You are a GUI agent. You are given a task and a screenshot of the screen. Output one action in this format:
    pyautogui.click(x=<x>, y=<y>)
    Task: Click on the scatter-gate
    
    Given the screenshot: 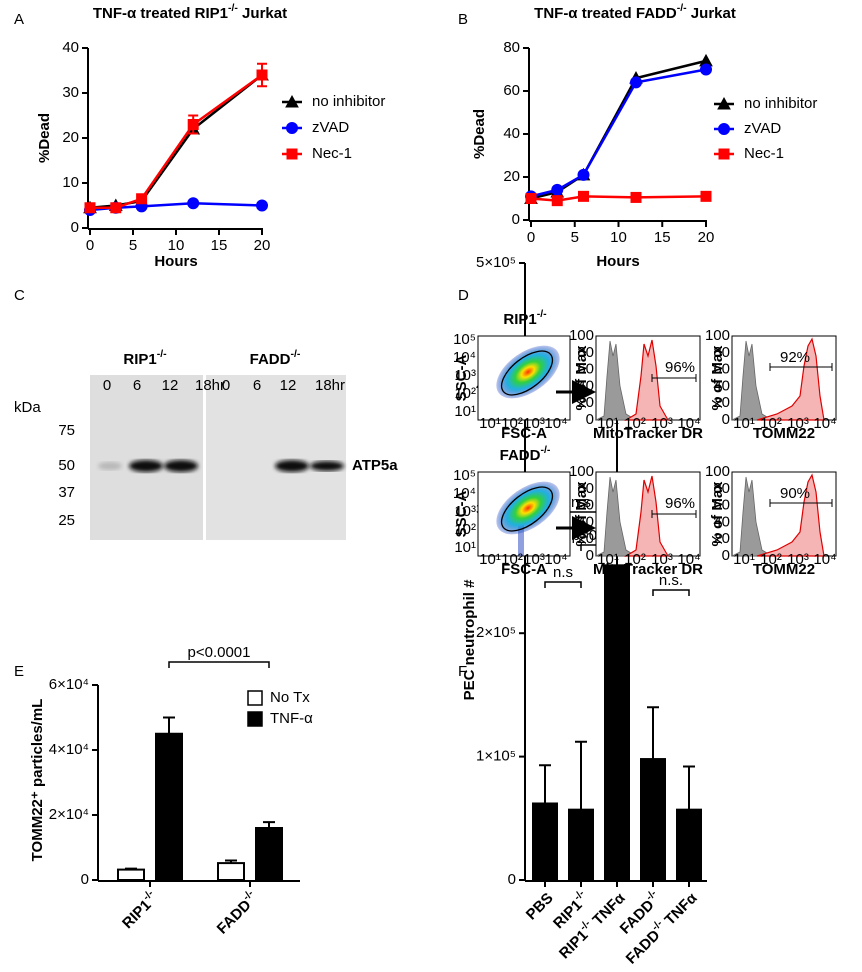 What is the action you would take?
    pyautogui.click(x=527, y=509)
    